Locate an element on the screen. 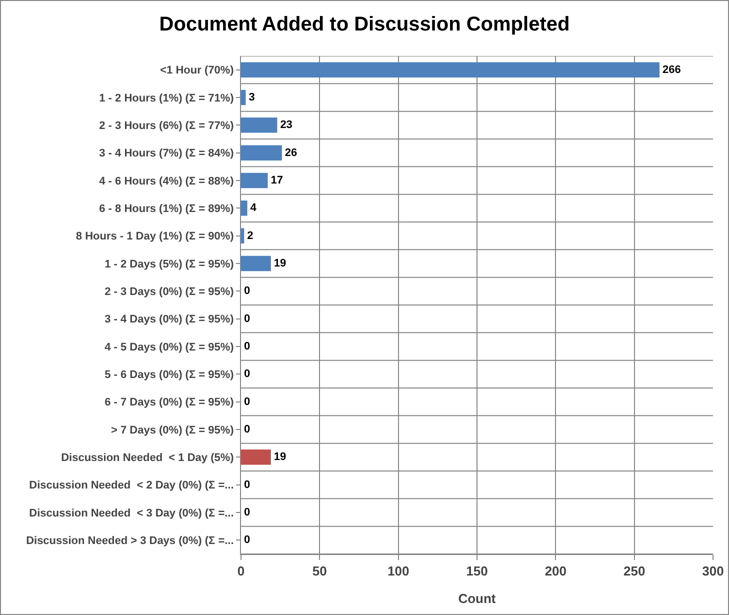 Image resolution: width=729 pixels, height=615 pixels. y-tick-label: 2 - 3 Hours (6%) (Σ = 77%) is located at coordinates (166, 126).